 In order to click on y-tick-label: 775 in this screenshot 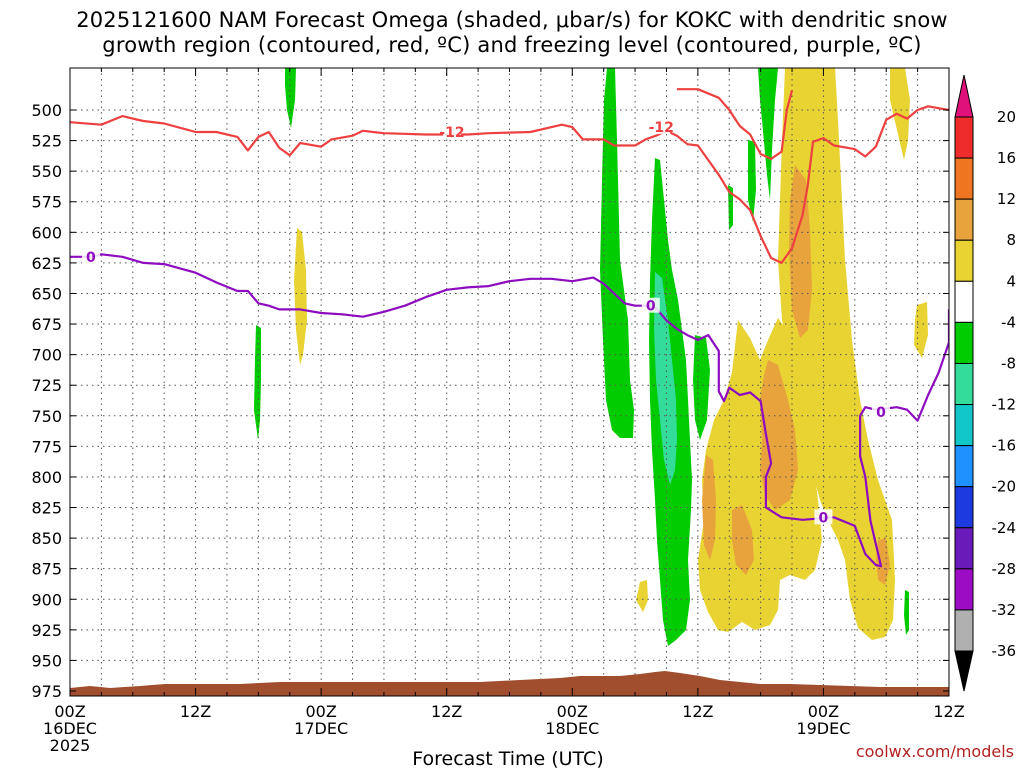, I will do `click(46, 446)`.